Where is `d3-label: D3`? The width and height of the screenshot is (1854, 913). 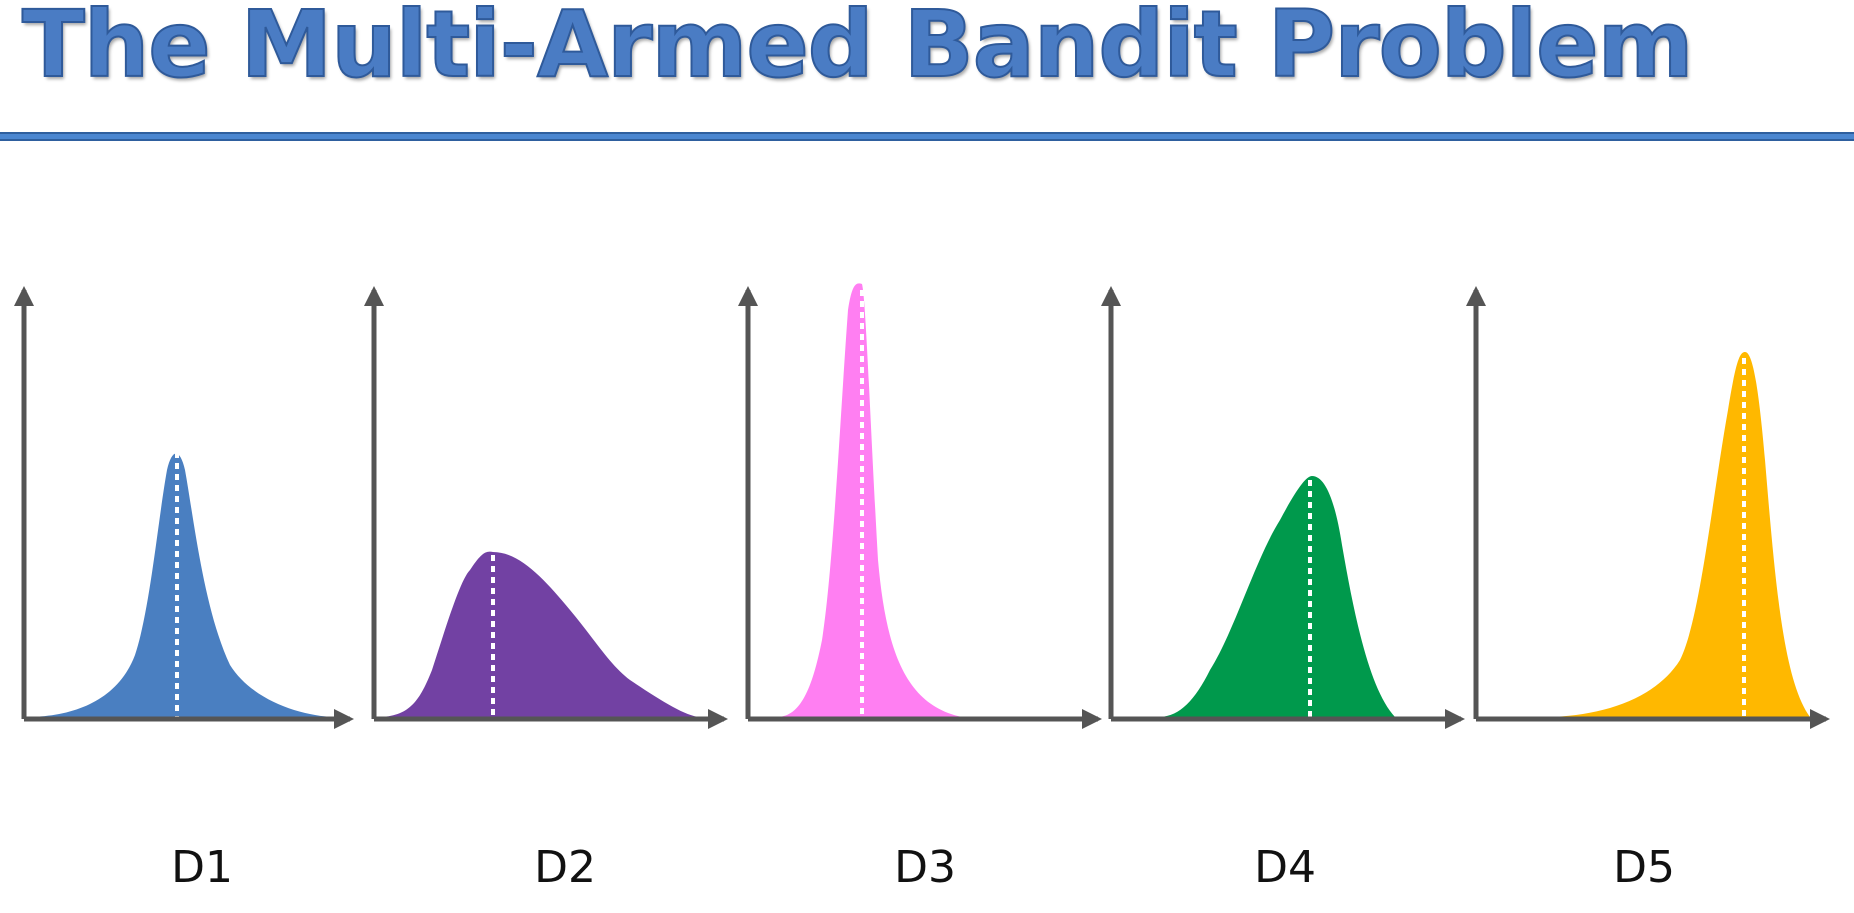
d3-label: D3 is located at coordinates (925, 867).